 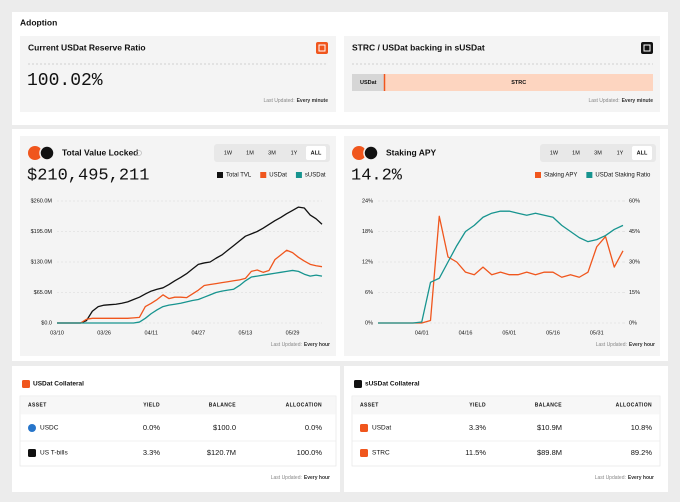 I want to click on x-tick-label: 05/13, so click(x=246, y=333).